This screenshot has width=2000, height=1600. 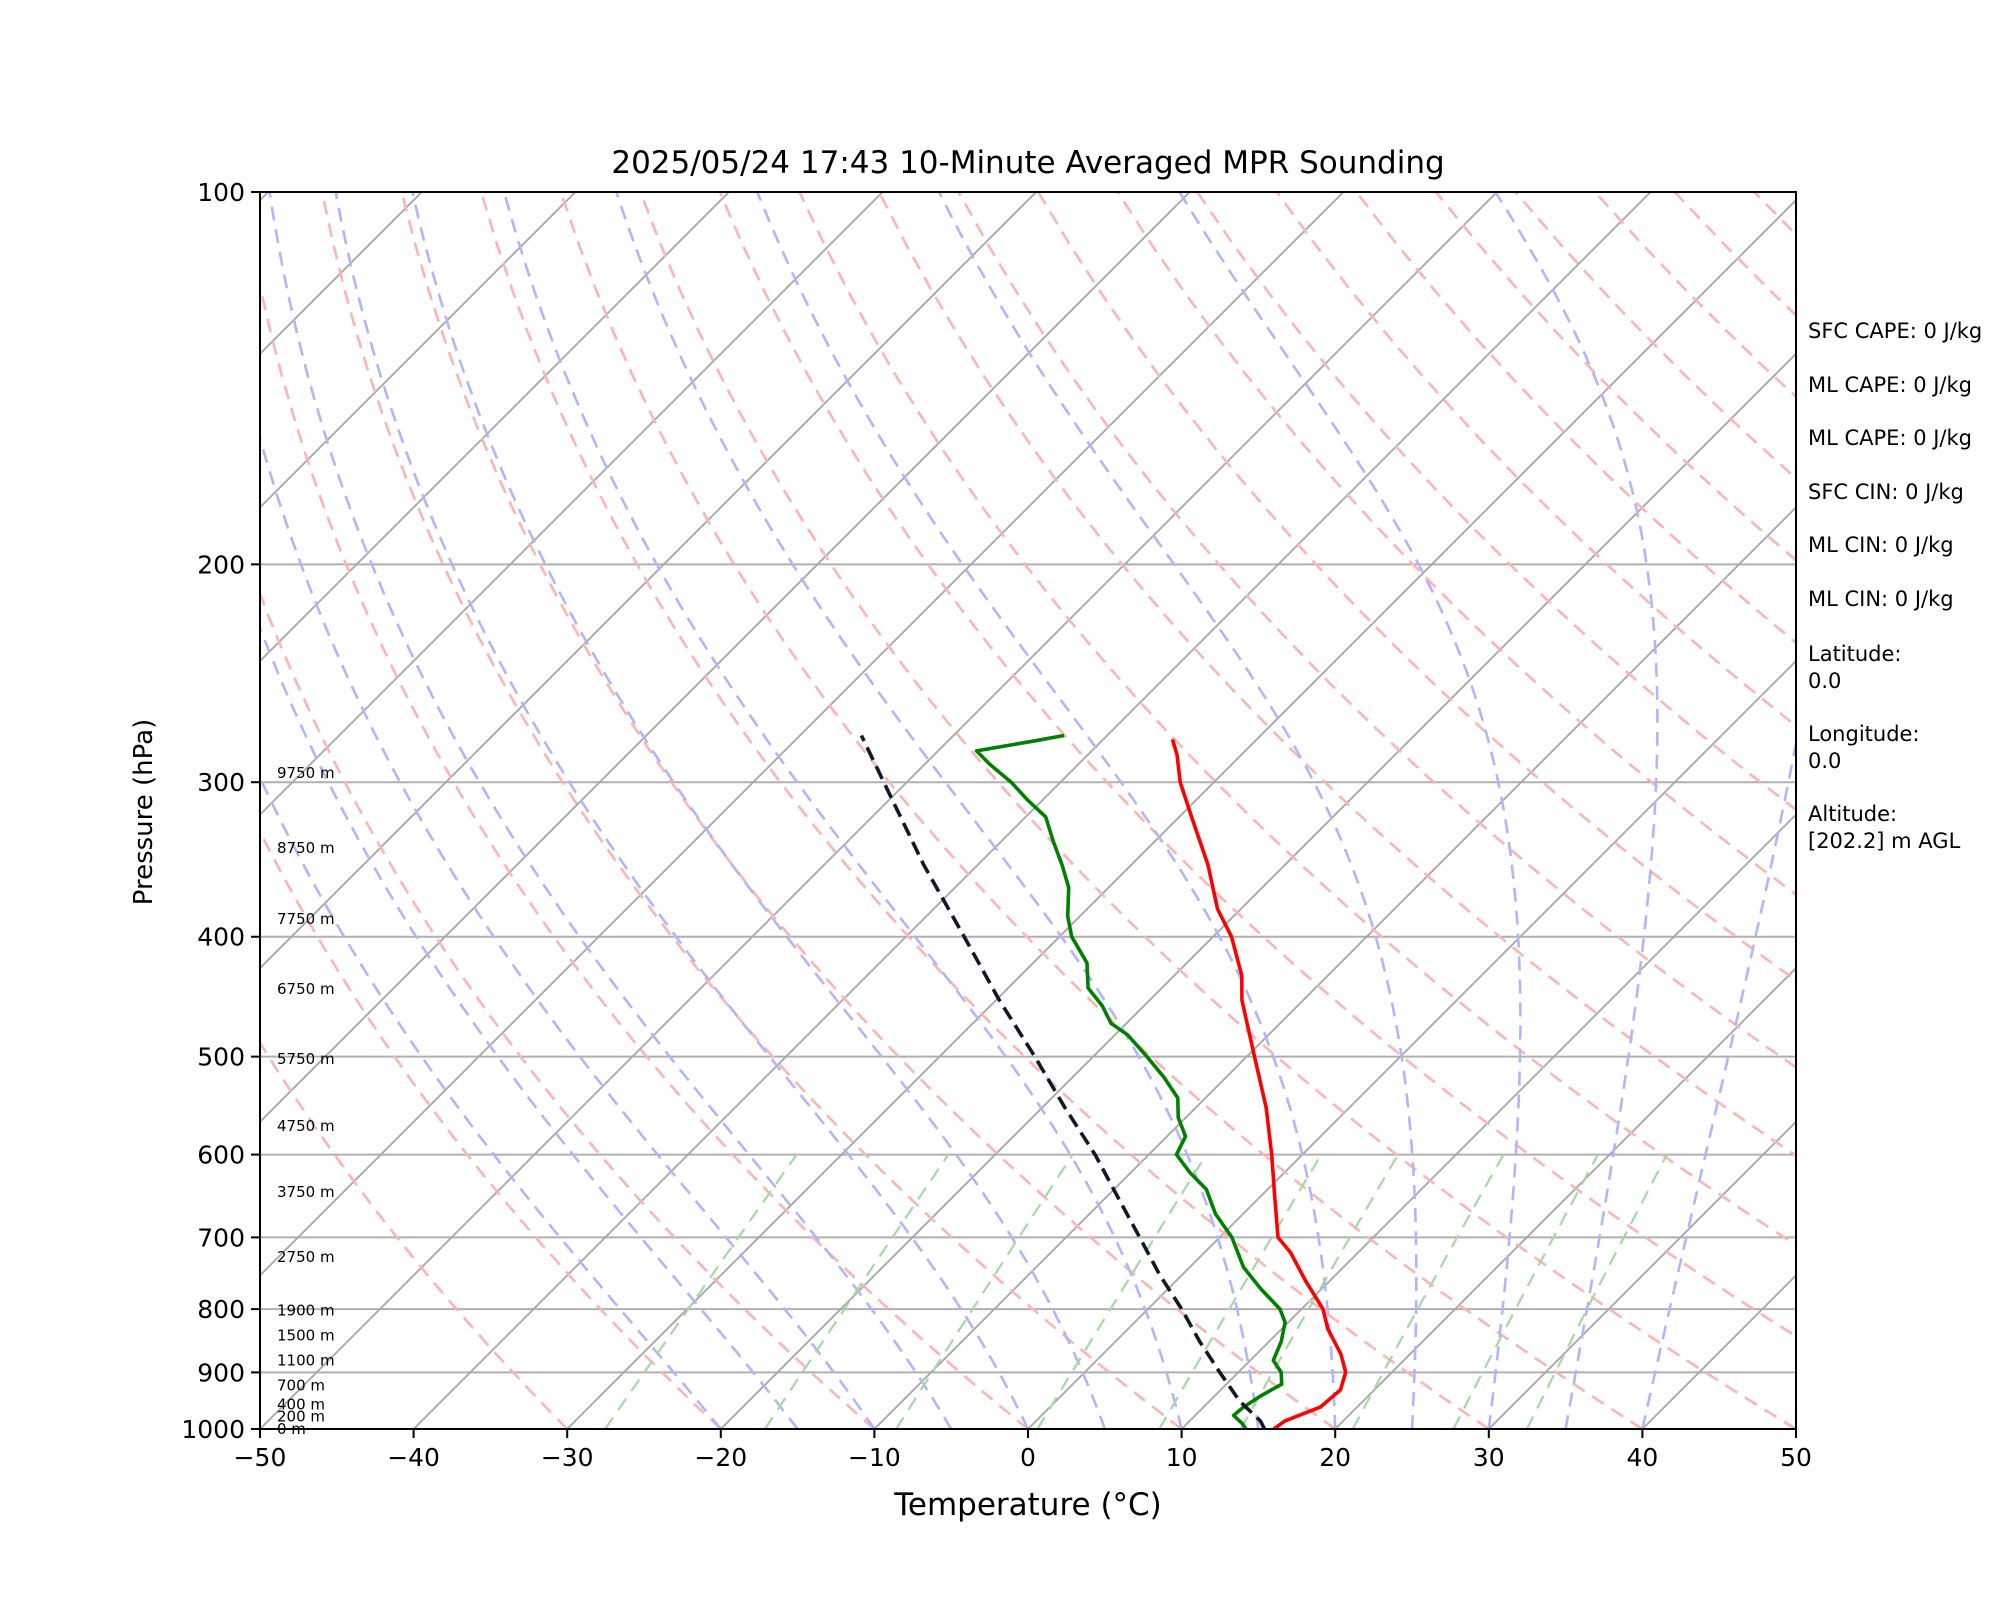 I want to click on x-tick-label: −30, so click(x=567, y=1457).